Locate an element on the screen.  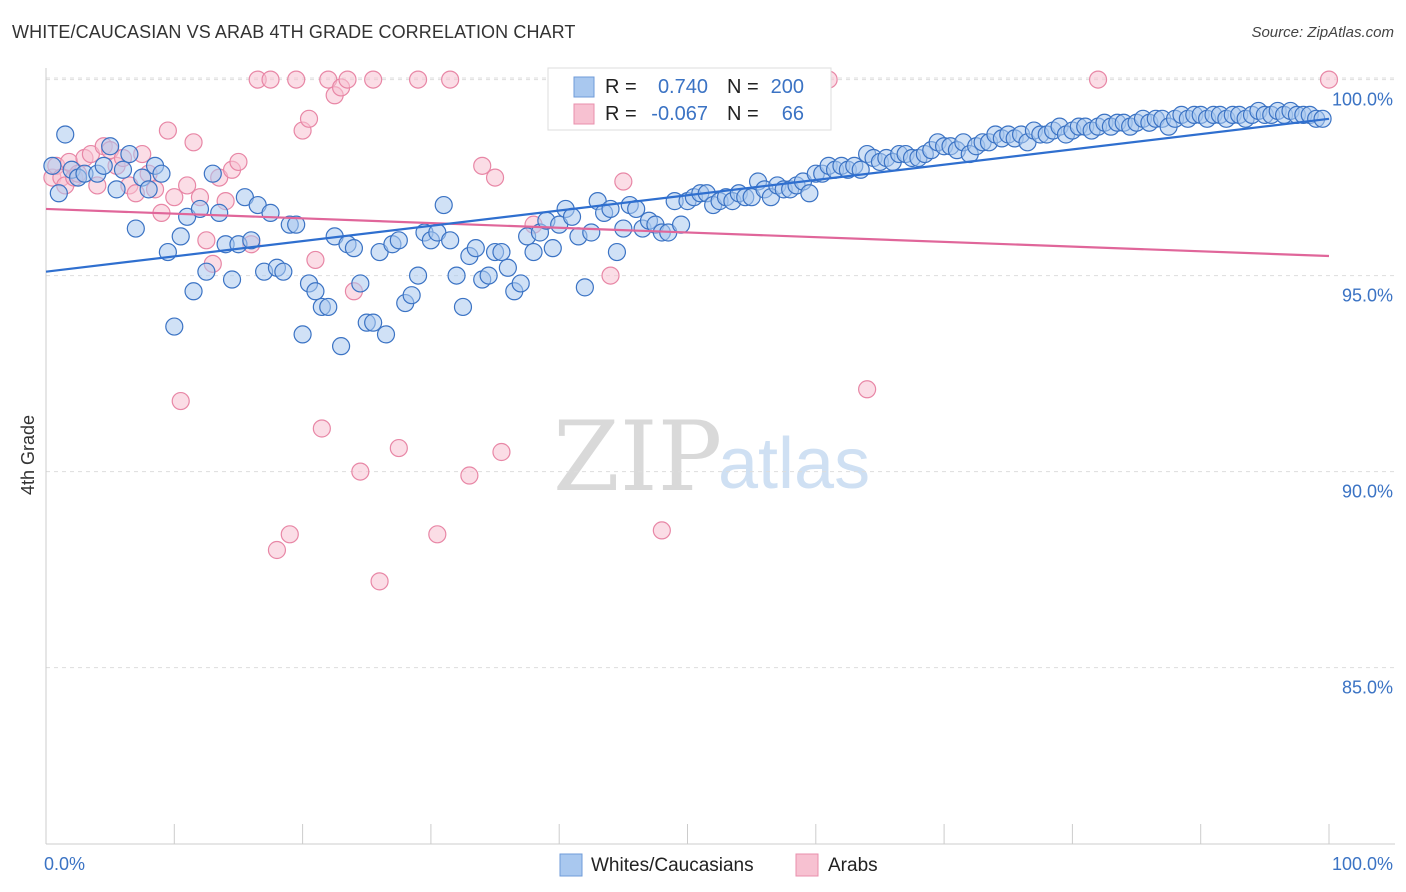
stats-legend-box is located at coordinates (689, 99).